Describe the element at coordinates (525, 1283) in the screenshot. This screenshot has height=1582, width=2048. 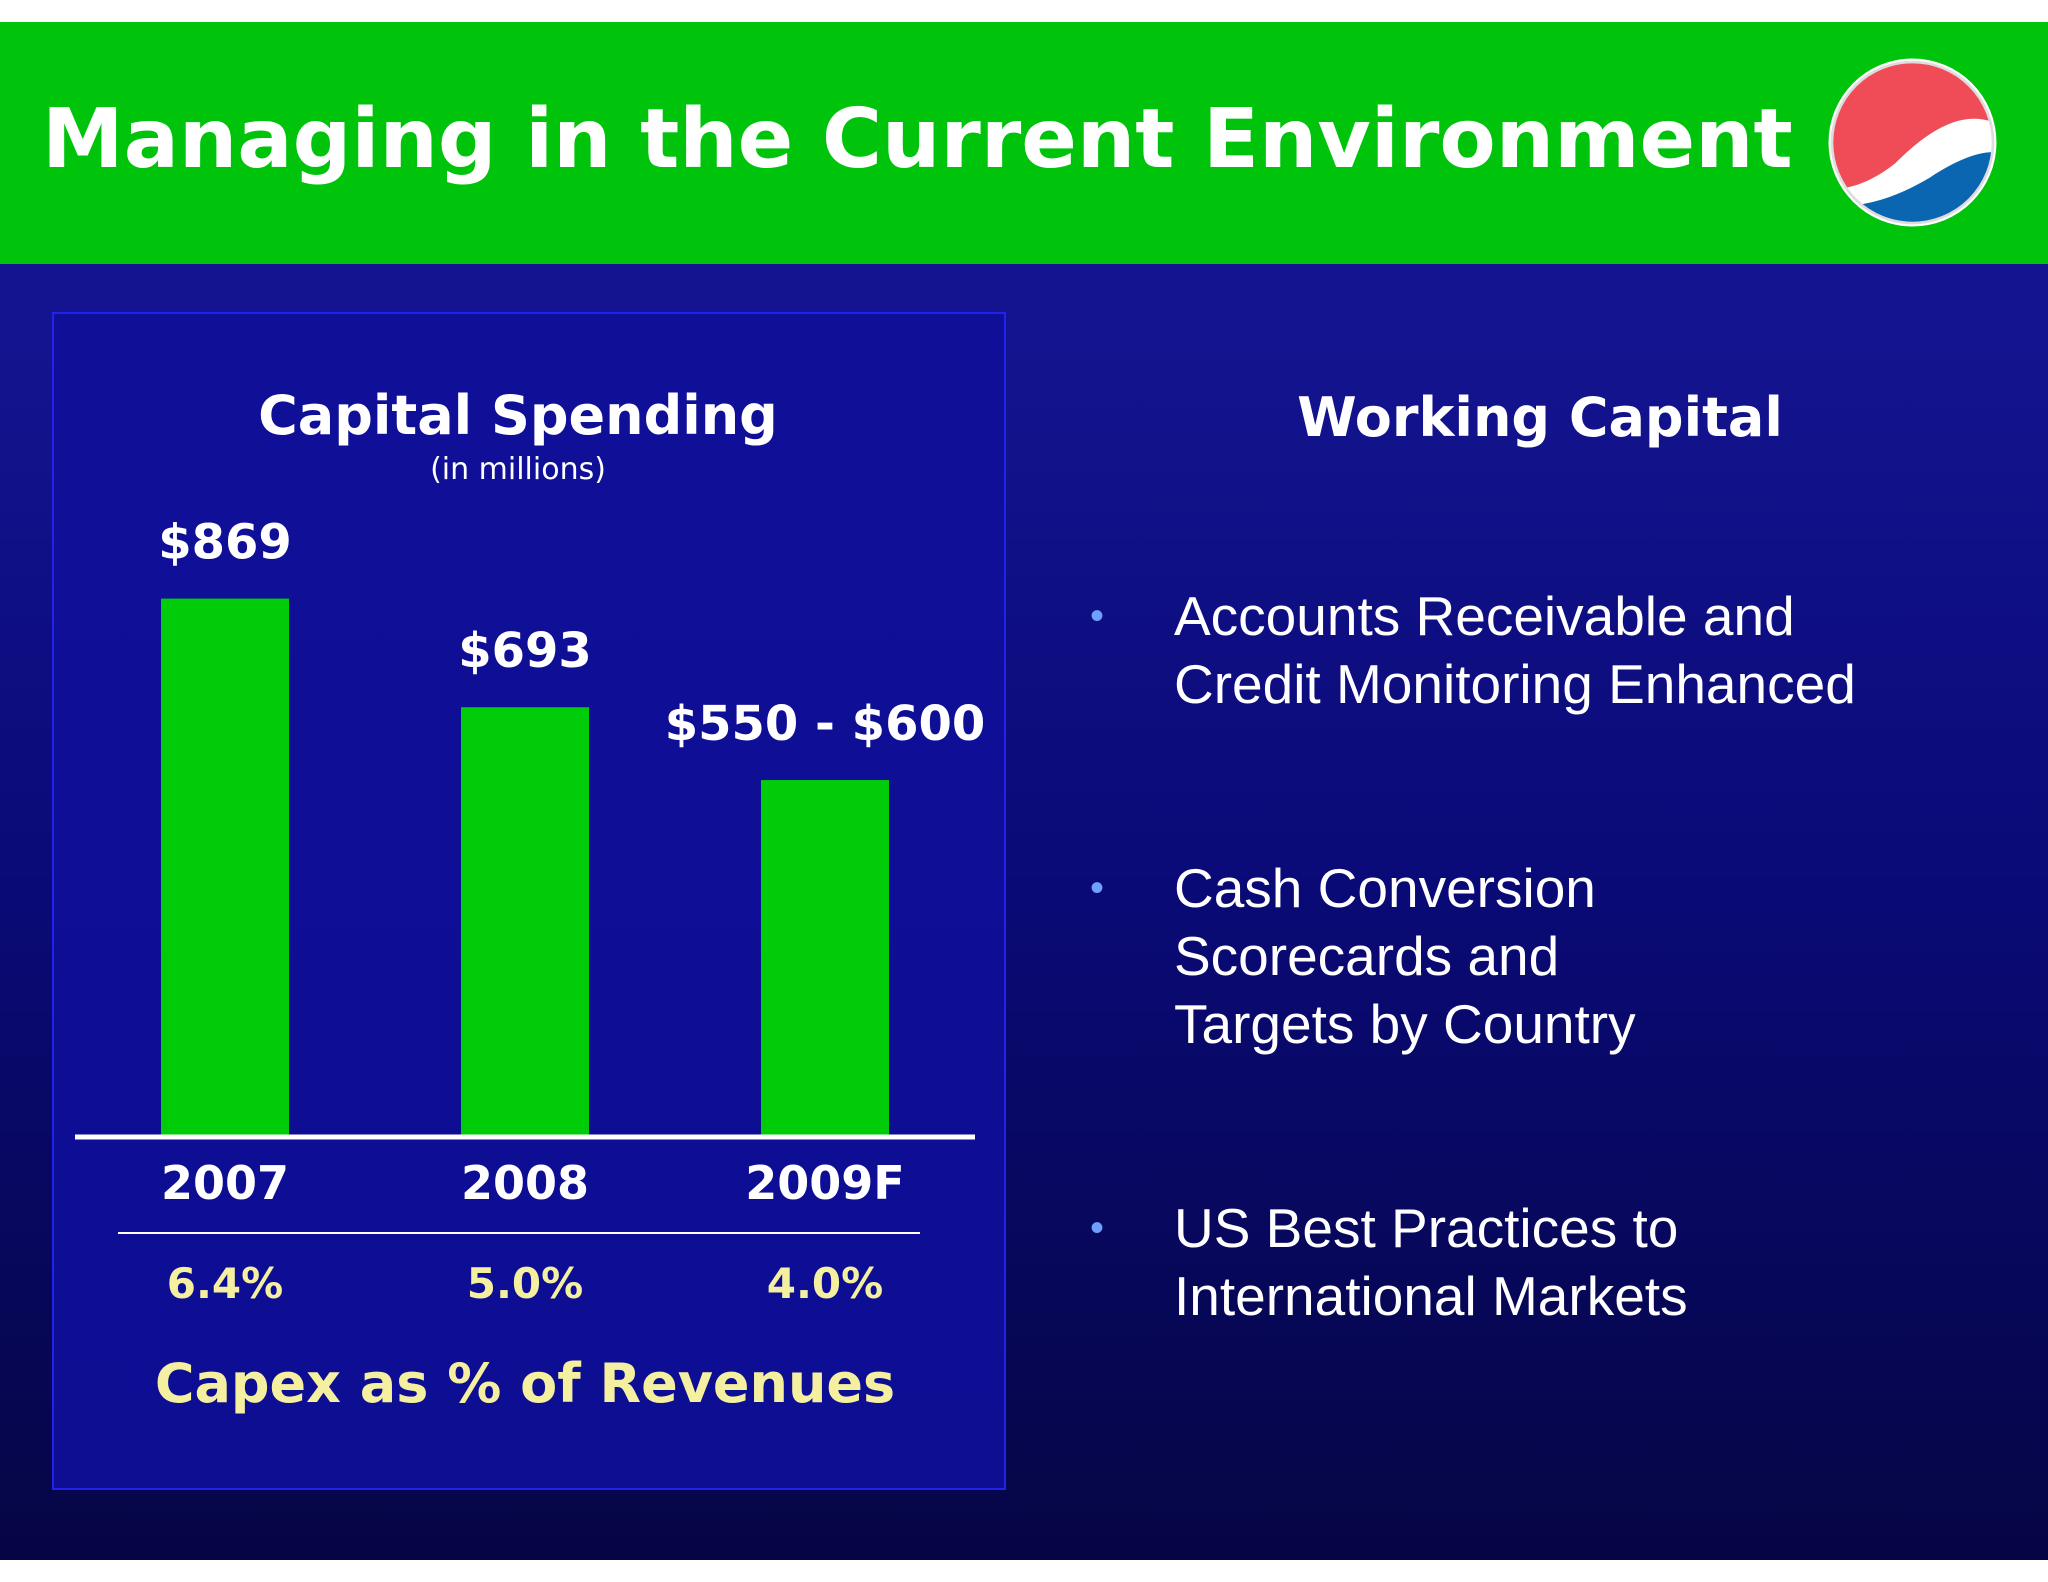
I see `capex-percent-value: 5.0%` at that location.